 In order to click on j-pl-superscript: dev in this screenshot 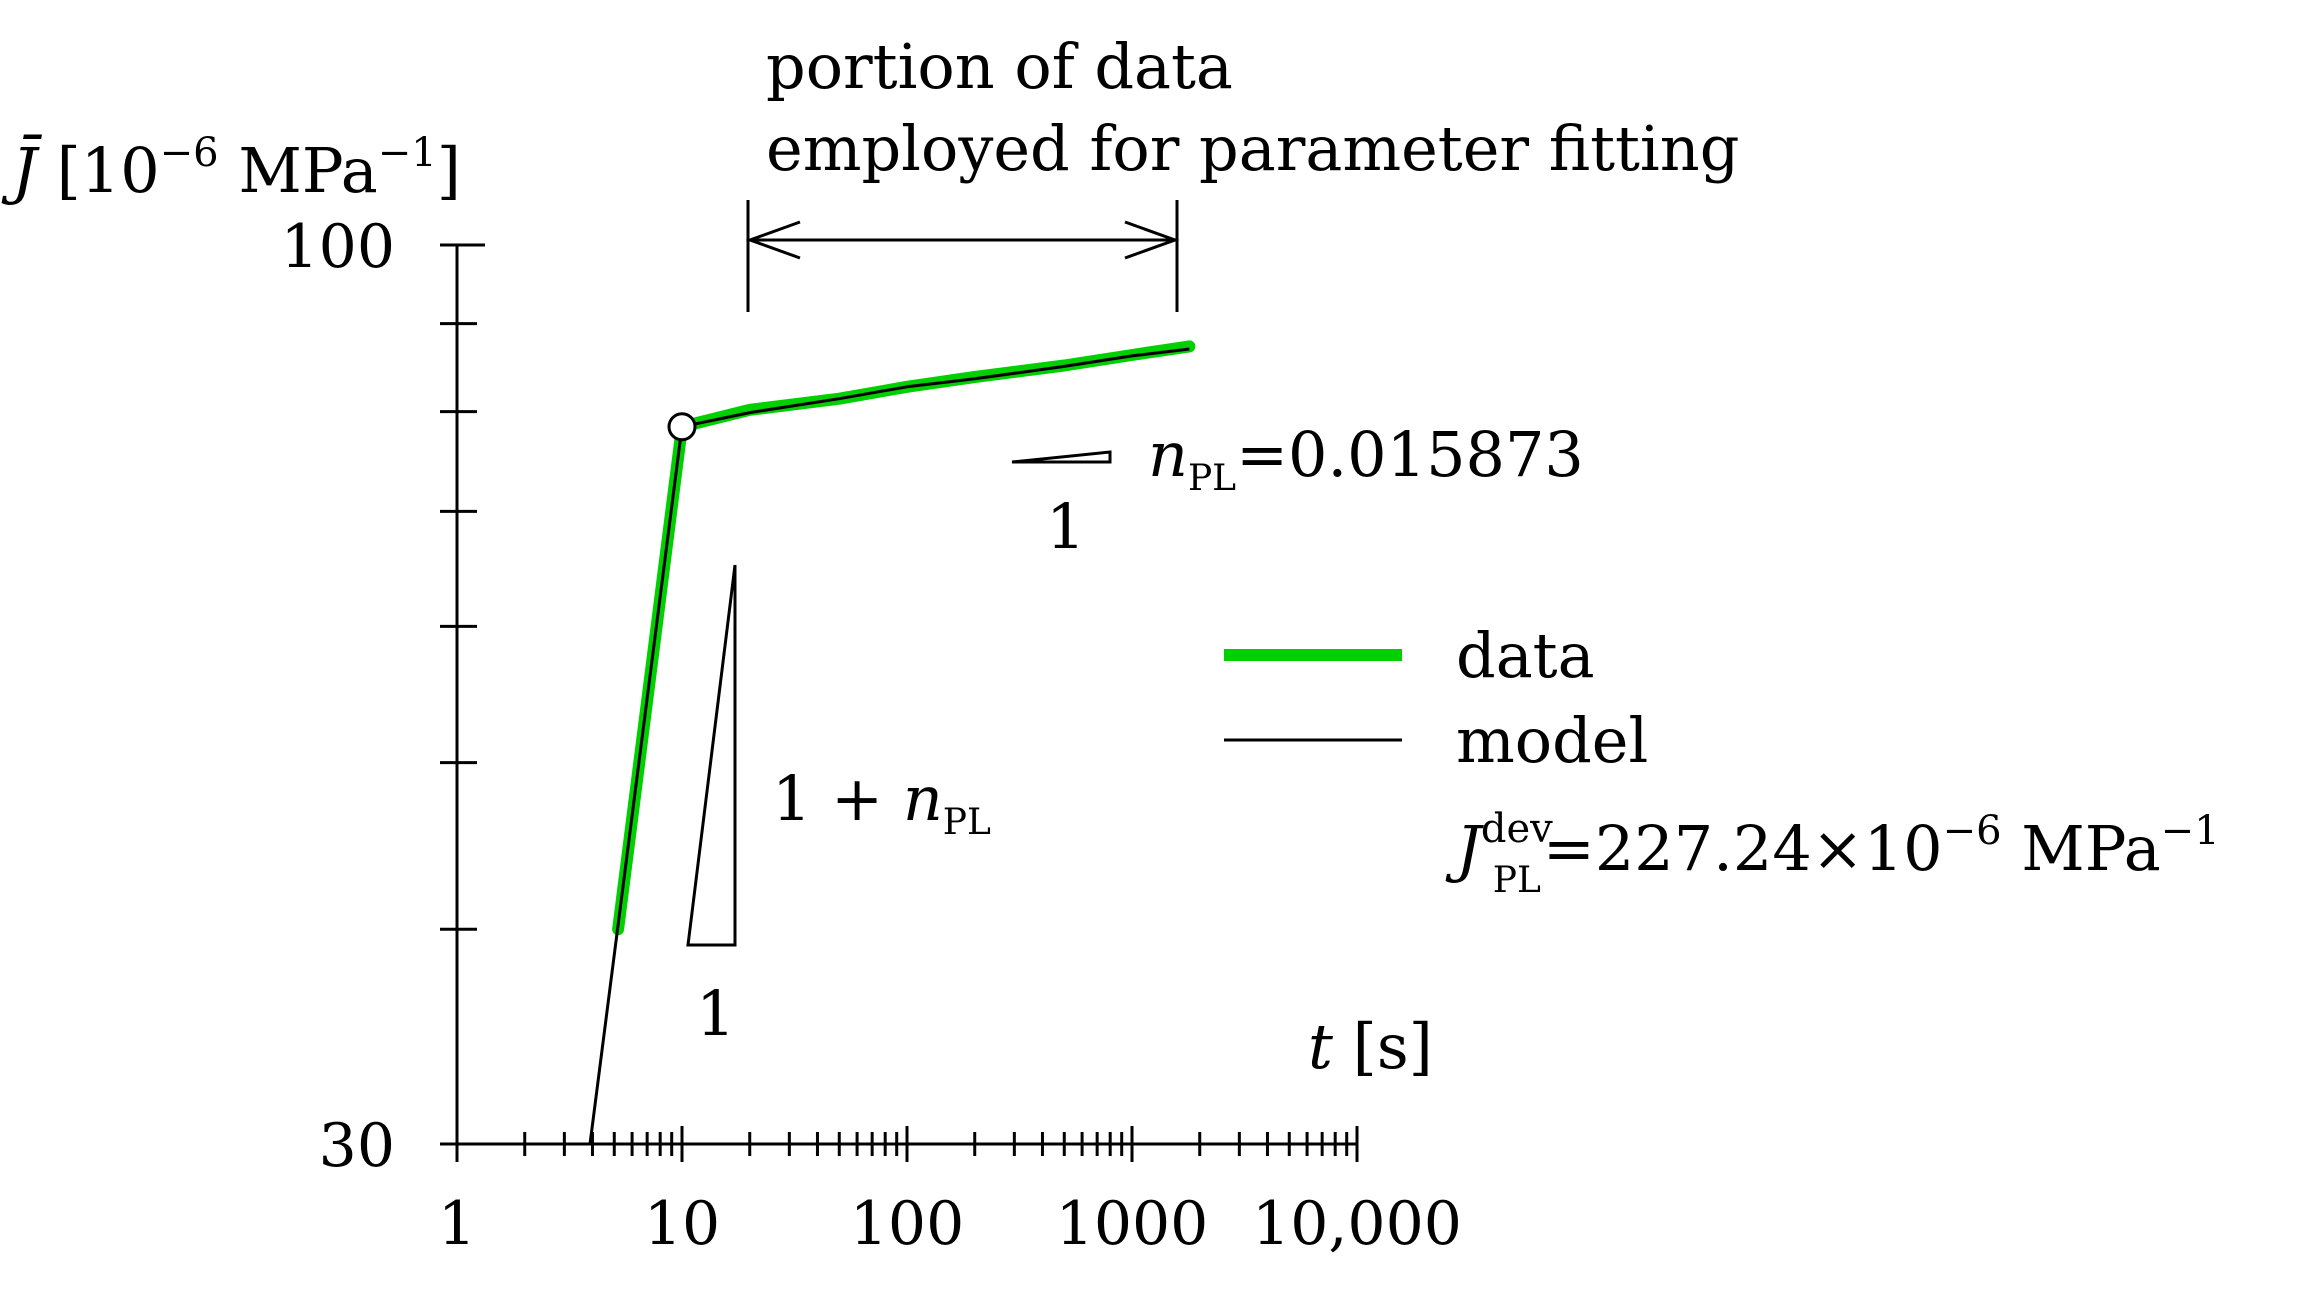, I will do `click(1517, 829)`.